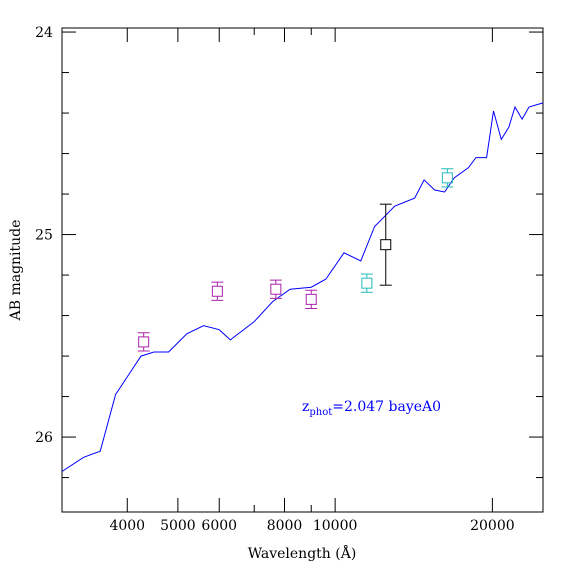 This screenshot has width=574, height=574. I want to click on y-tick-label: 26, so click(44, 438).